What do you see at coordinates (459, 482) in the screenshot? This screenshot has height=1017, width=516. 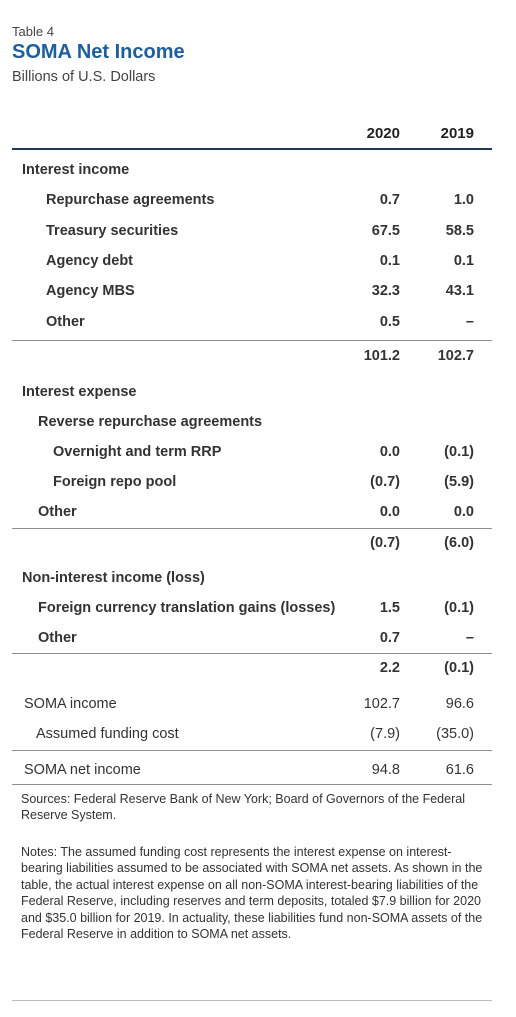 I see `cell-2019: (5.9)` at bounding box center [459, 482].